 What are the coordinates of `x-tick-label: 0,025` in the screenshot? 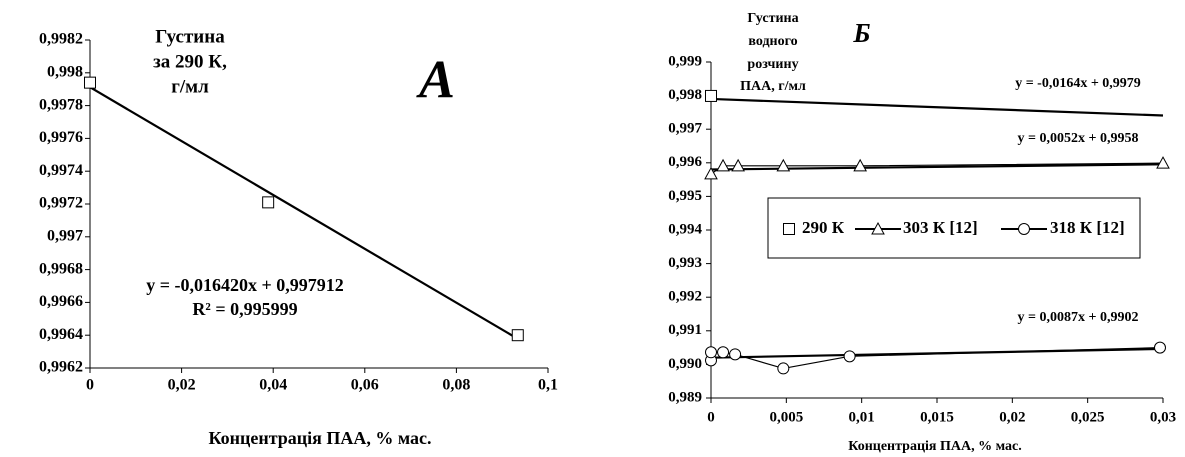 It's located at (1088, 417).